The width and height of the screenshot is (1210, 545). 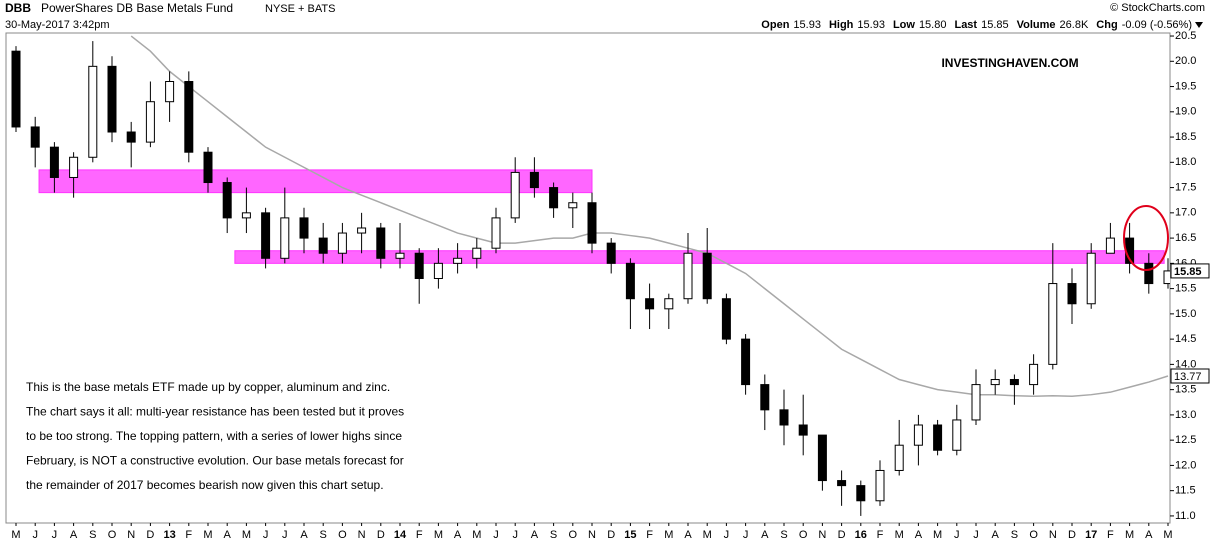 What do you see at coordinates (1185, 187) in the screenshot?
I see `y-tick-label: 17.5` at bounding box center [1185, 187].